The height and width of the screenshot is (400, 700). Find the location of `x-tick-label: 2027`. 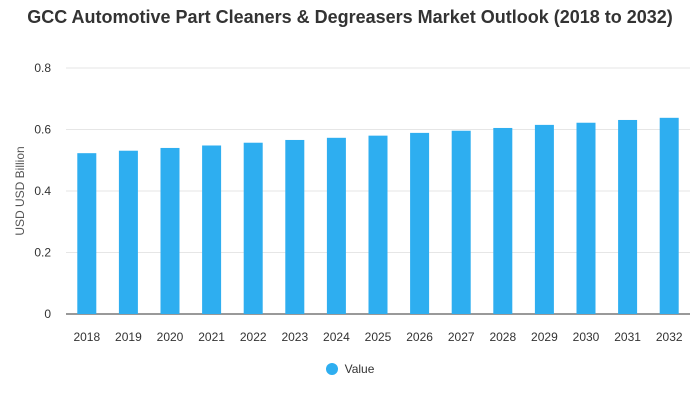

x-tick-label: 2027 is located at coordinates (461, 337).